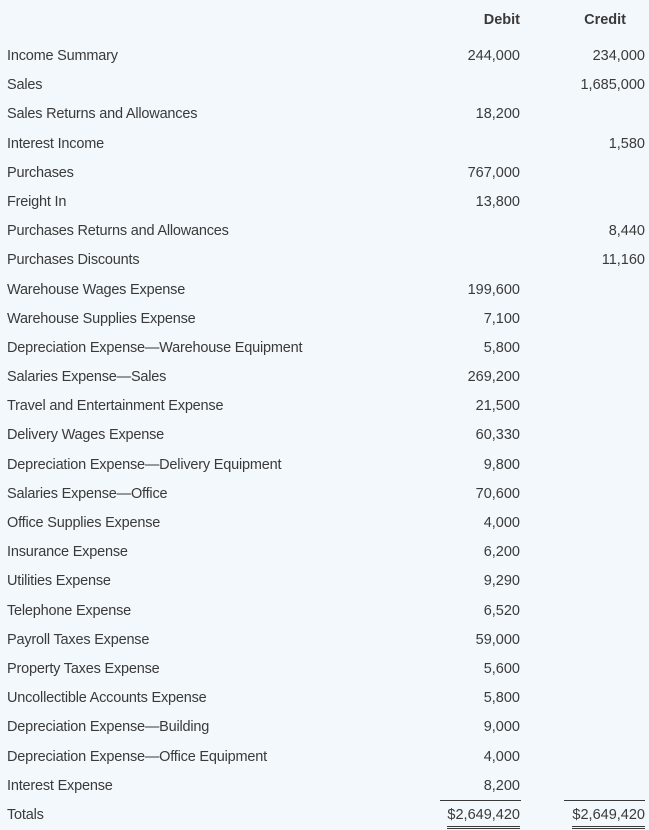 This screenshot has height=830, width=649. What do you see at coordinates (55, 143) in the screenshot?
I see `account-name: Interest Income` at bounding box center [55, 143].